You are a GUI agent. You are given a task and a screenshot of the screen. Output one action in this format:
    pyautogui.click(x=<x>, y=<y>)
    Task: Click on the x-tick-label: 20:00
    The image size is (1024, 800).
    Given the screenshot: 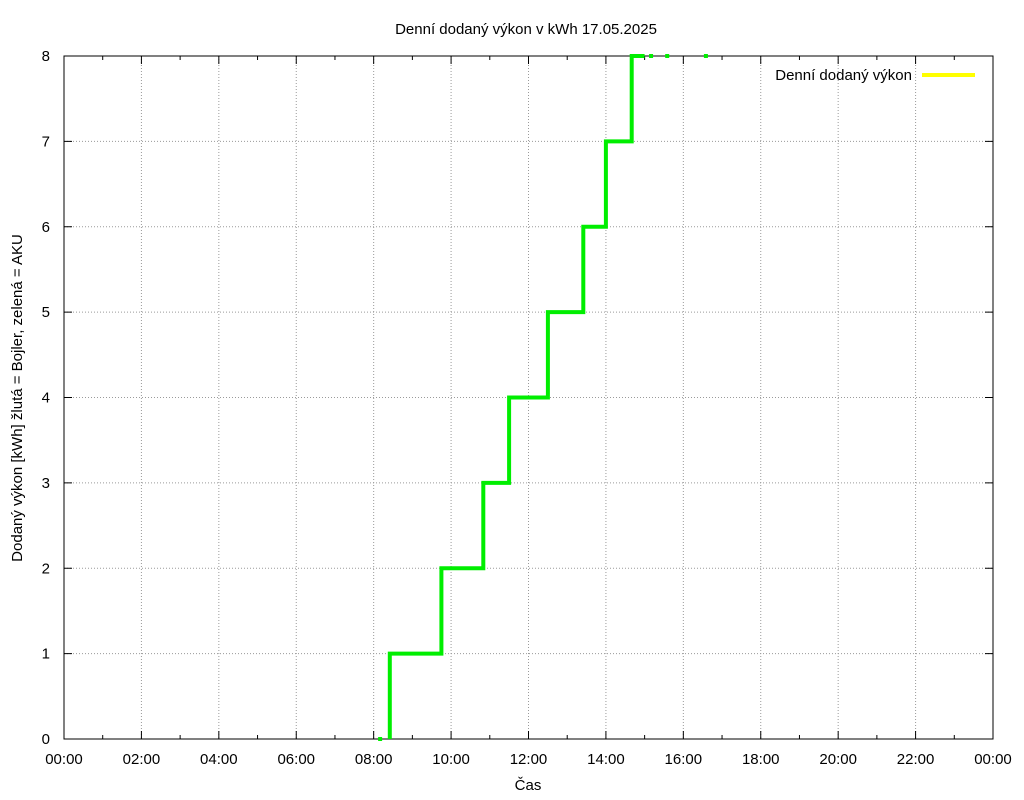 What is the action you would take?
    pyautogui.click(x=838, y=759)
    